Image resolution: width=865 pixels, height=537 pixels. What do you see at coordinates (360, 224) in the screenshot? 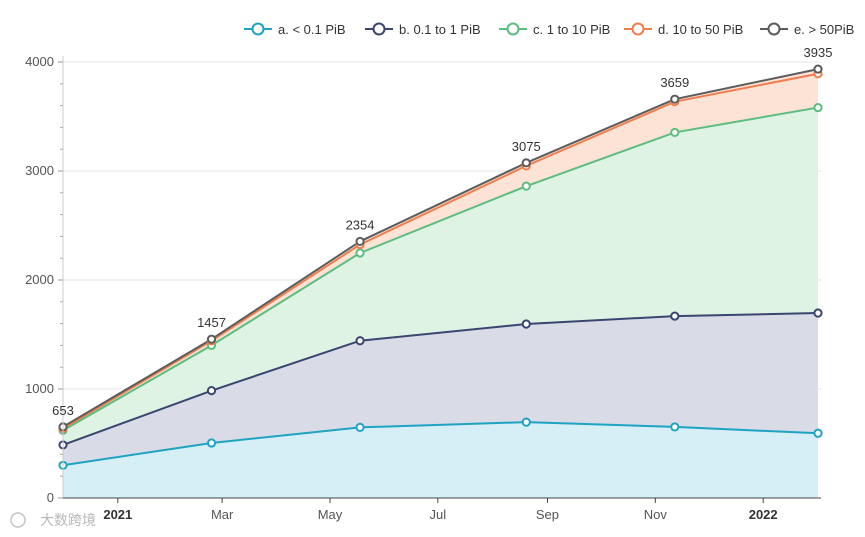
I see `total-data-label: 2354` at bounding box center [360, 224].